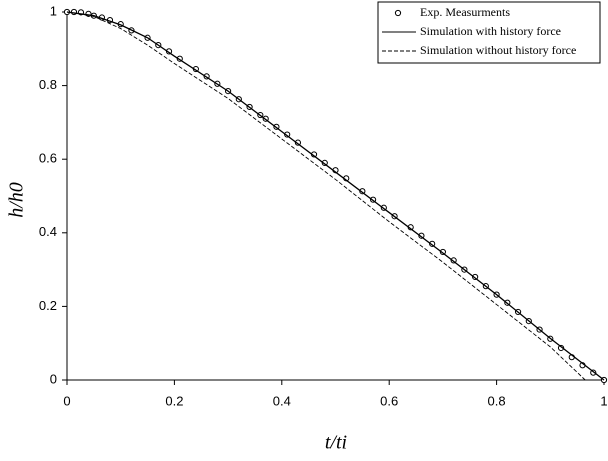 This screenshot has width=608, height=461. I want to click on legend-marker, so click(398, 13).